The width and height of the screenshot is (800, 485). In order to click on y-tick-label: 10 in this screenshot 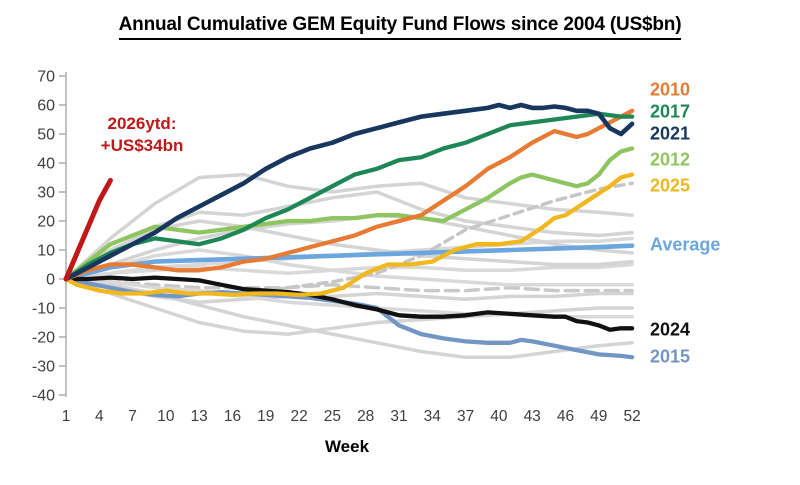, I will do `click(46, 251)`.